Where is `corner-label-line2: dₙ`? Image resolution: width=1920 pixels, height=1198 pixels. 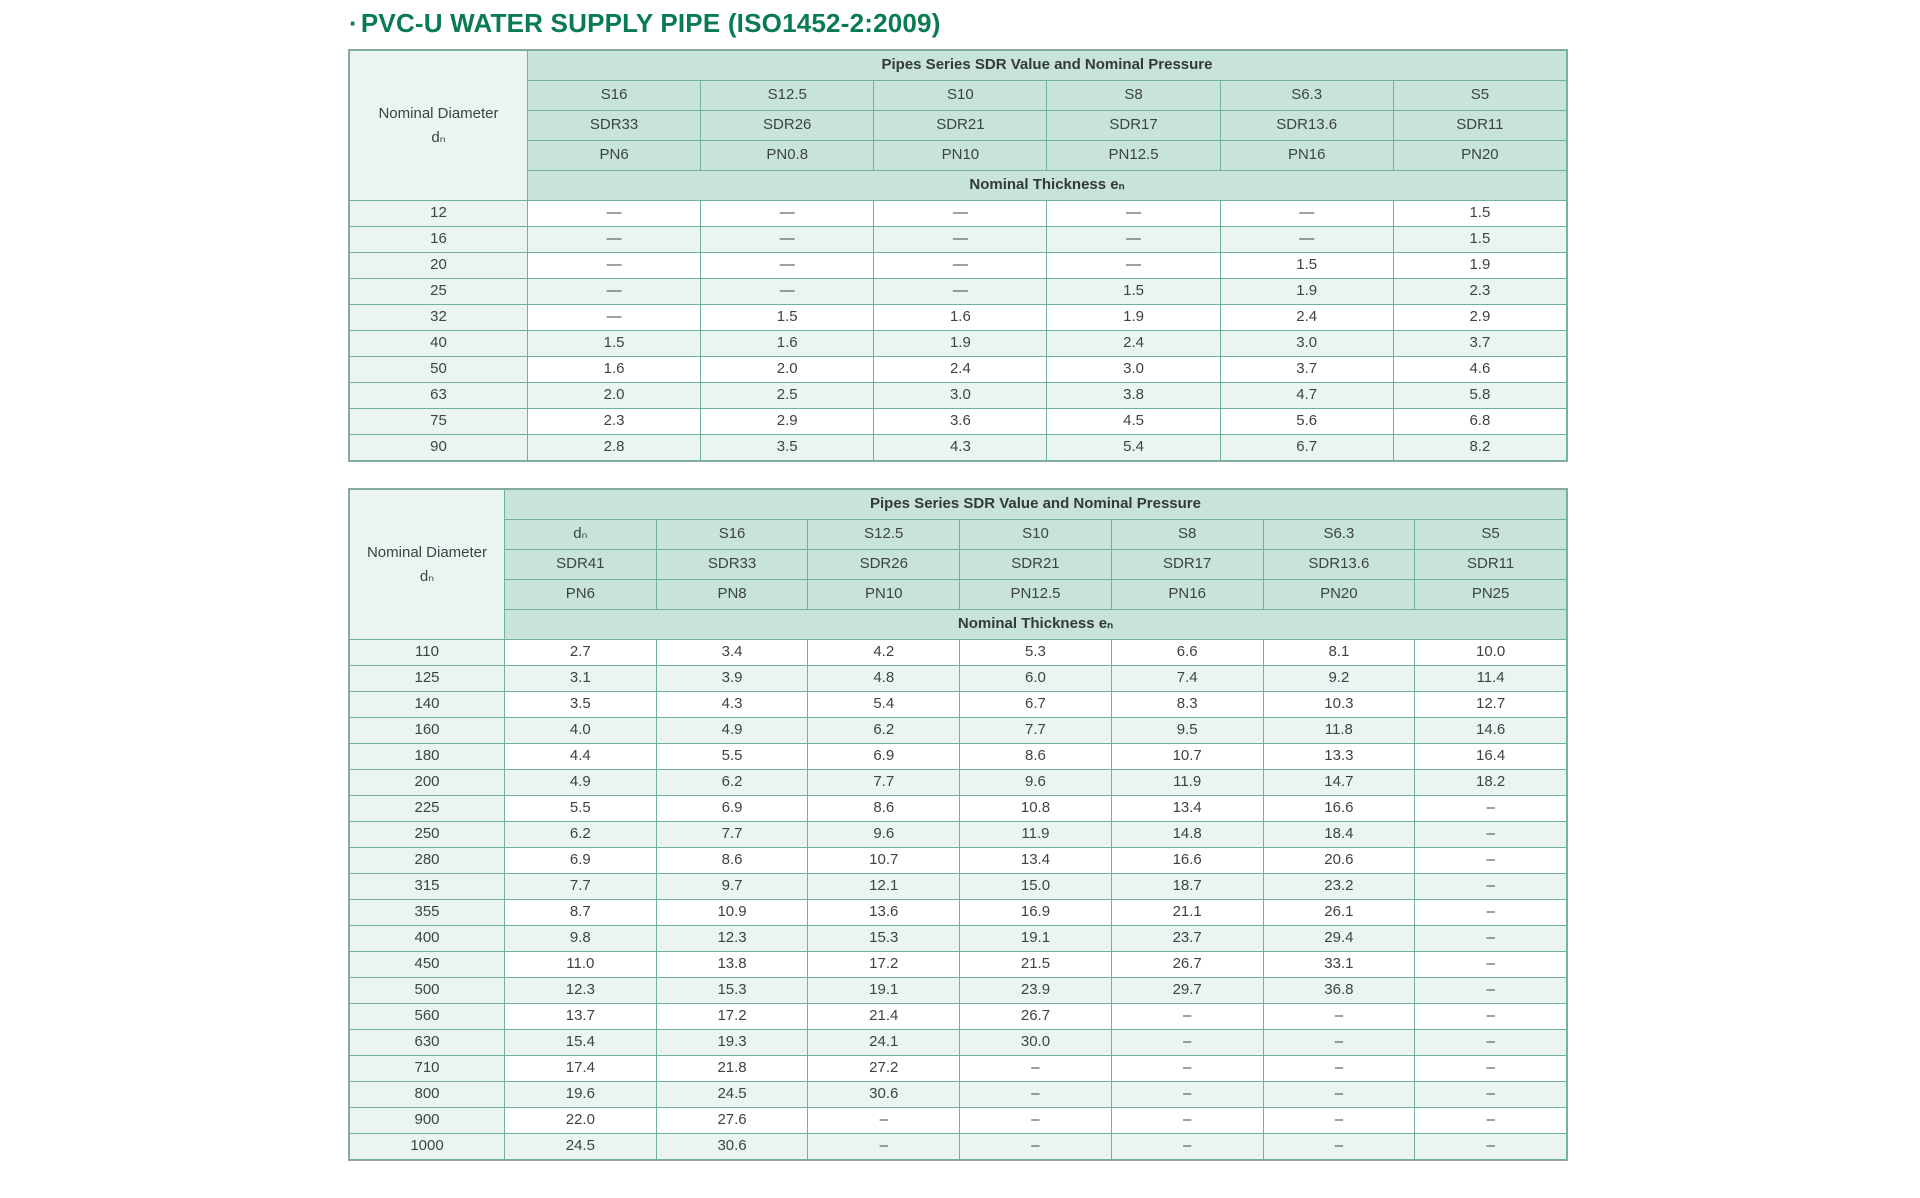
corner-label-line2: dₙ is located at coordinates (438, 137).